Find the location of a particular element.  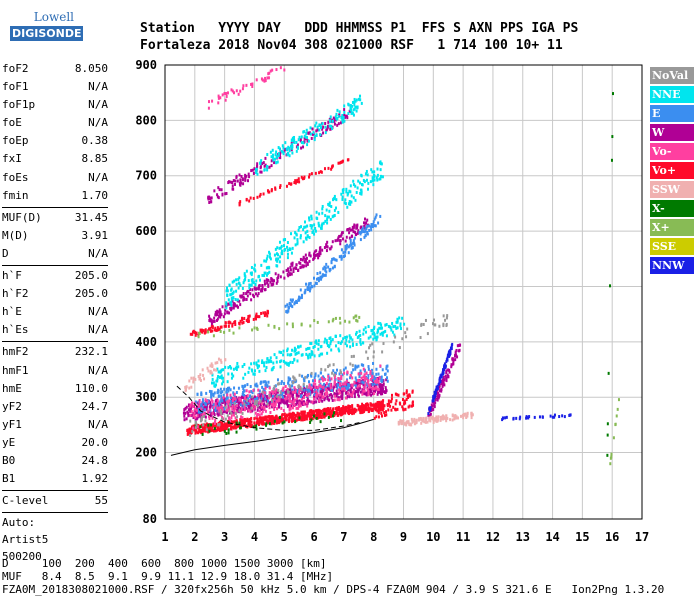

param-value: 8.85 is located at coordinates (95, 159).